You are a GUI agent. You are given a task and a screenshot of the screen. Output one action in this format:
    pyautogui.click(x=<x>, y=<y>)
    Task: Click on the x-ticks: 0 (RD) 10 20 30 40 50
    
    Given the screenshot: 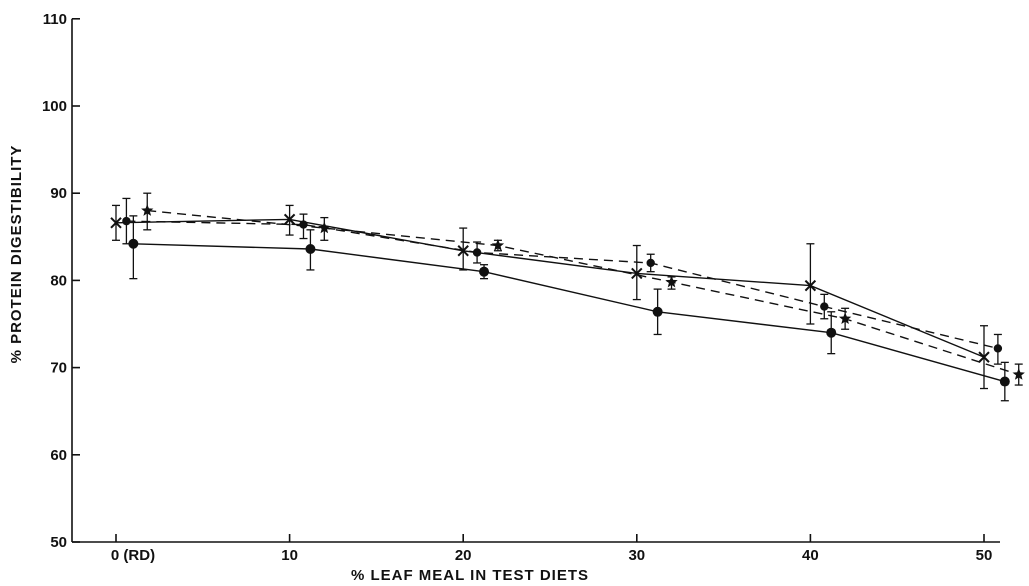 What is the action you would take?
    pyautogui.click(x=551, y=549)
    